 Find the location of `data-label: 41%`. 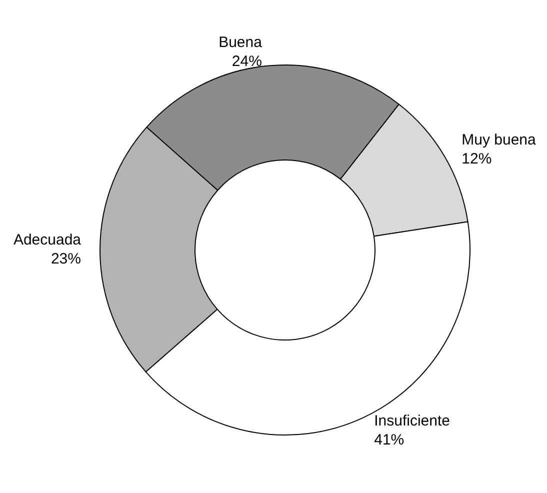

data-label: 41% is located at coordinates (389, 439).